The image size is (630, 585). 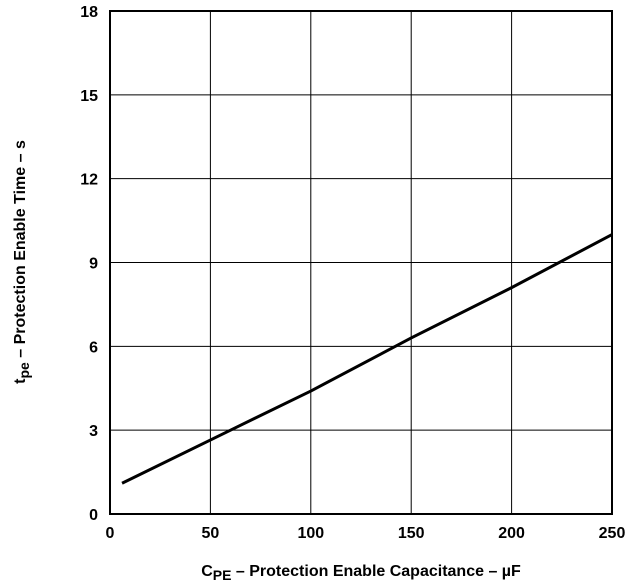 I want to click on y-axis-title-main: t, so click(x=20, y=381).